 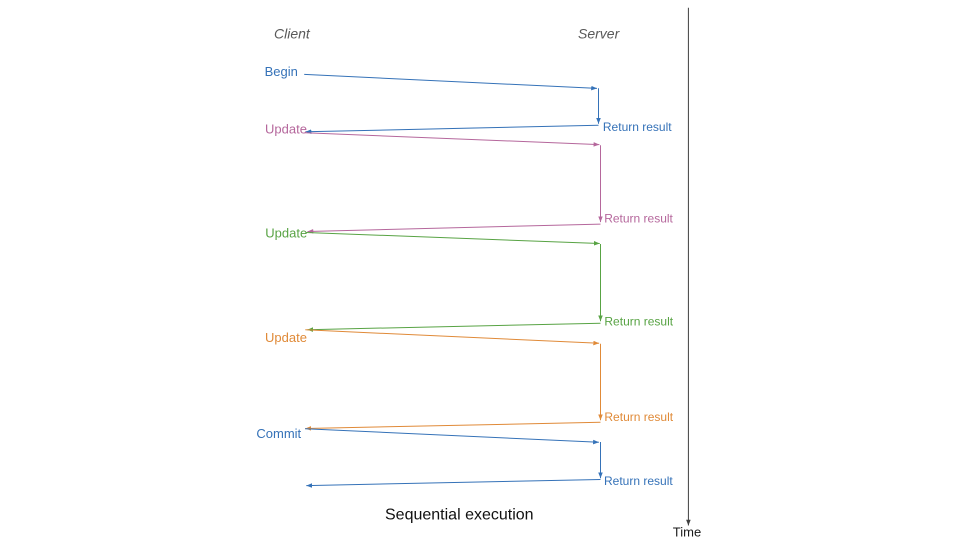 What do you see at coordinates (278, 433) in the screenshot?
I see `svg-text: Commit` at bounding box center [278, 433].